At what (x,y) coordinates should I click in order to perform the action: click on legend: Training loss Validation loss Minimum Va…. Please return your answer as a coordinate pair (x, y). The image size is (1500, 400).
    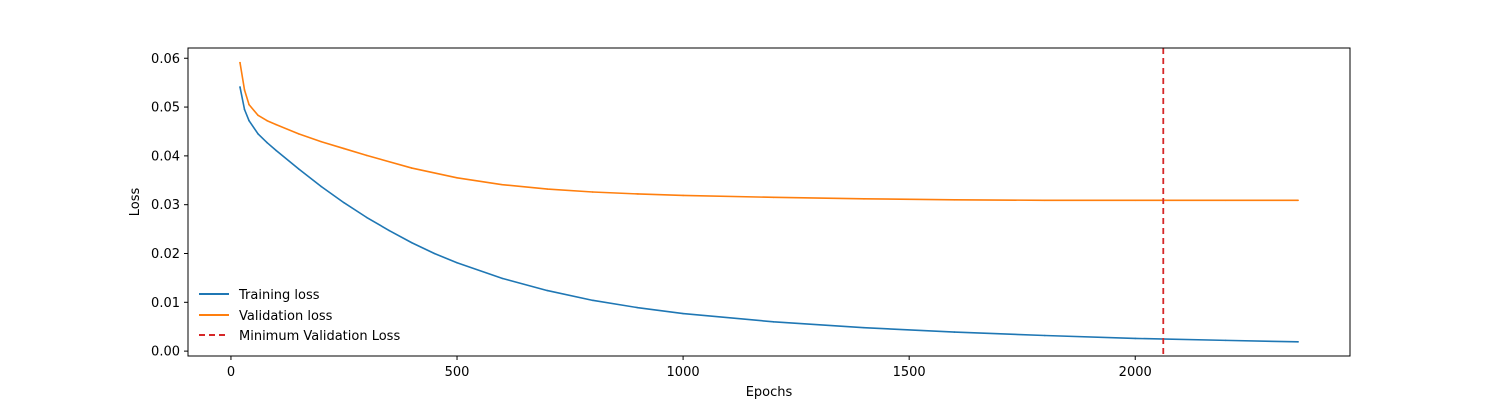
    Looking at the image, I should click on (299, 316).